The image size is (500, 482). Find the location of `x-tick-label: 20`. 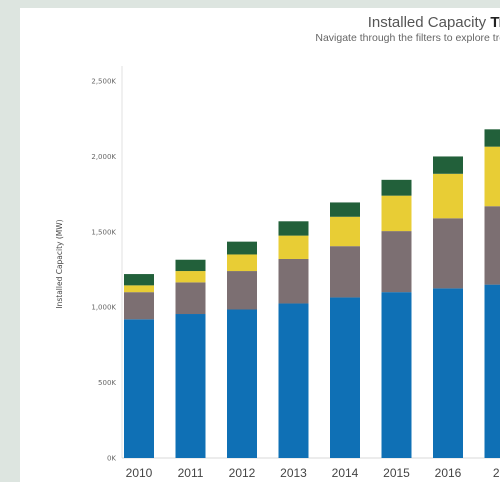

x-tick-label: 20 is located at coordinates (496, 473).